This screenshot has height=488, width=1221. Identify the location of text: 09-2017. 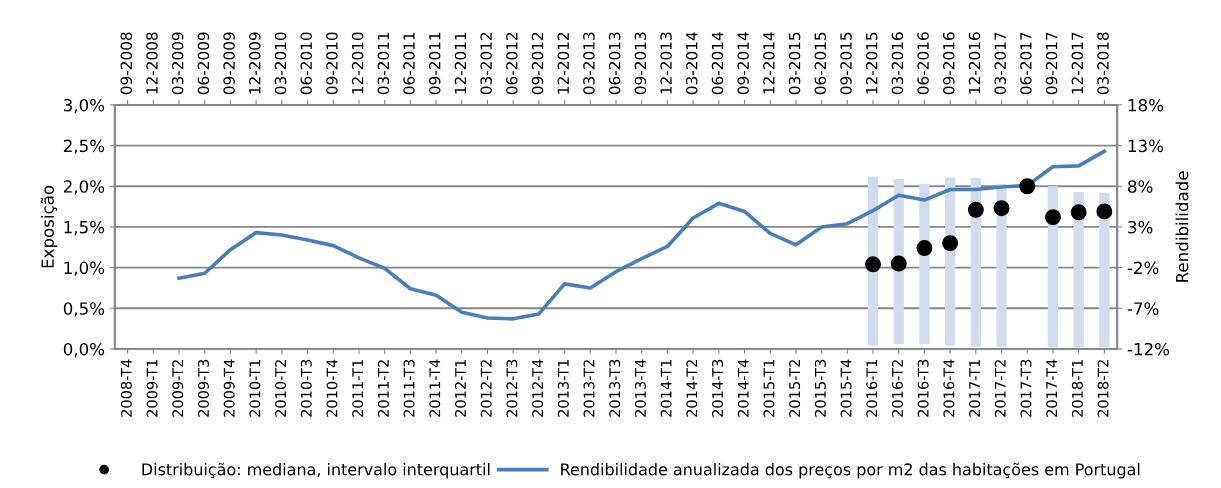
(1051, 63).